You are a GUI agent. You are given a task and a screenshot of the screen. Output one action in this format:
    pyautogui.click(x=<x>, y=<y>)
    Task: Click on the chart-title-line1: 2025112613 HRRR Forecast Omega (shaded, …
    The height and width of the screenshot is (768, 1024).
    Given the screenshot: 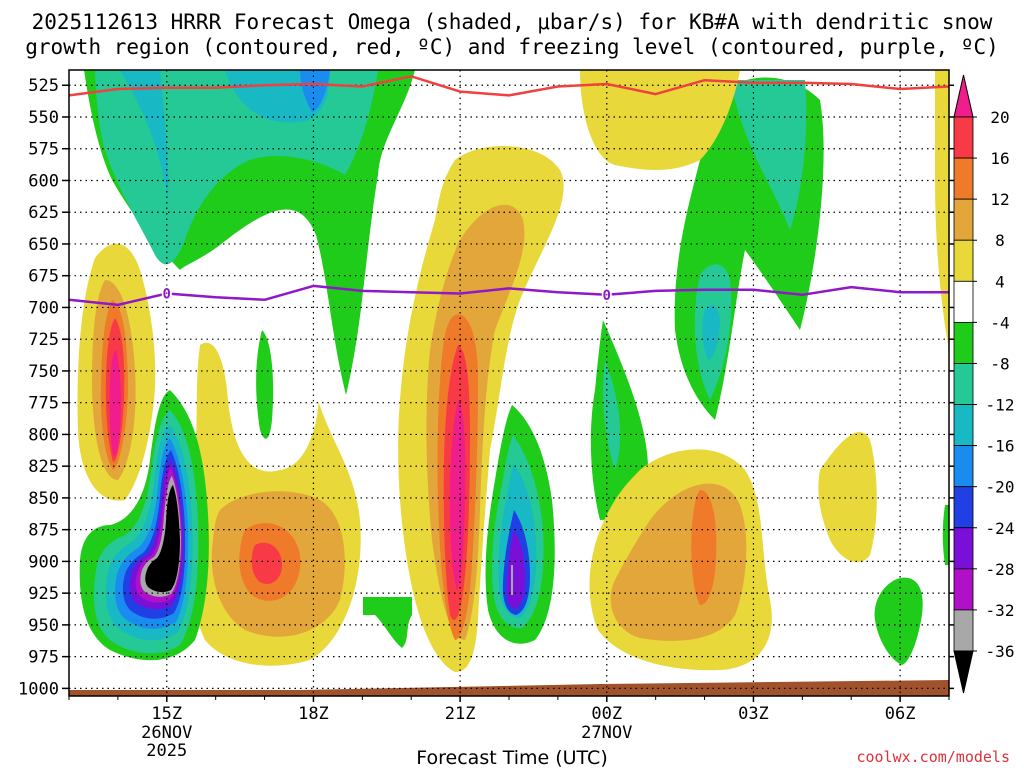 What is the action you would take?
    pyautogui.click(x=512, y=22)
    